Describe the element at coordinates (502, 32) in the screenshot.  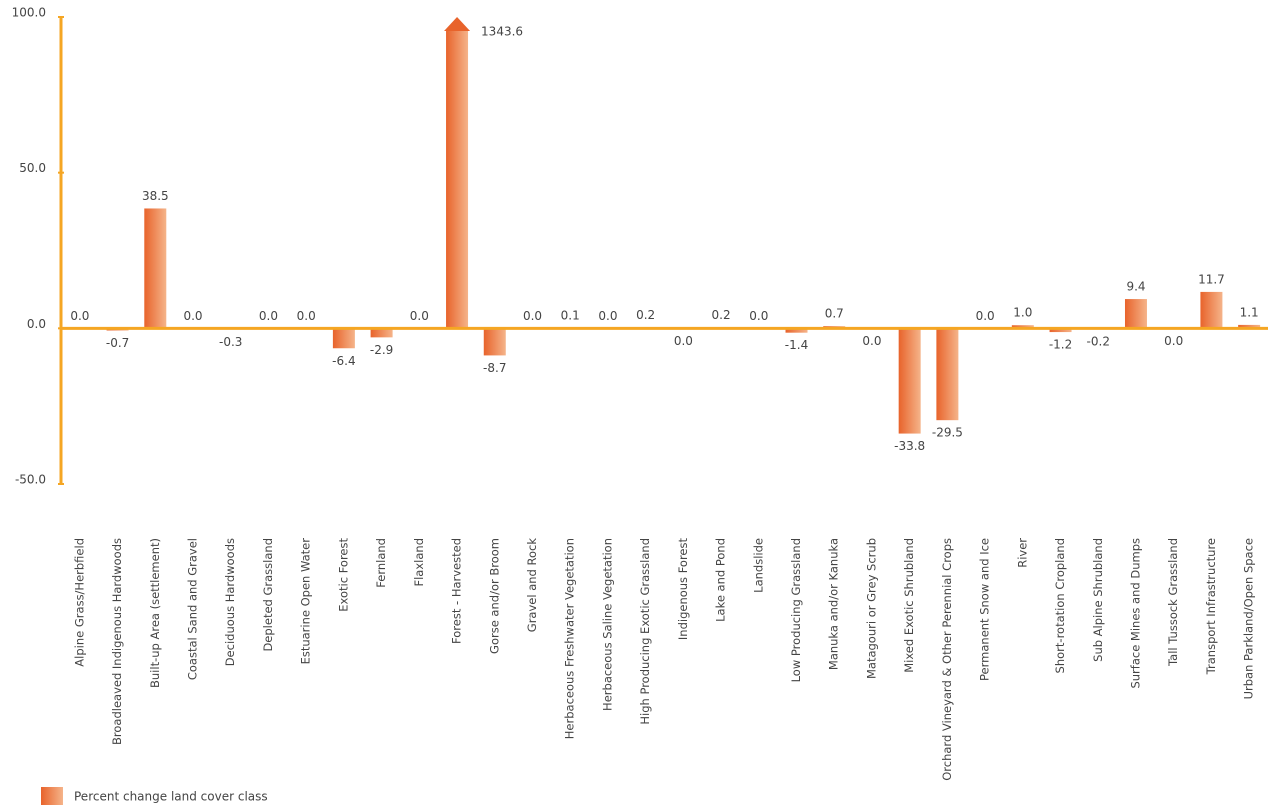
I see `value-label: 1343.6` at that location.